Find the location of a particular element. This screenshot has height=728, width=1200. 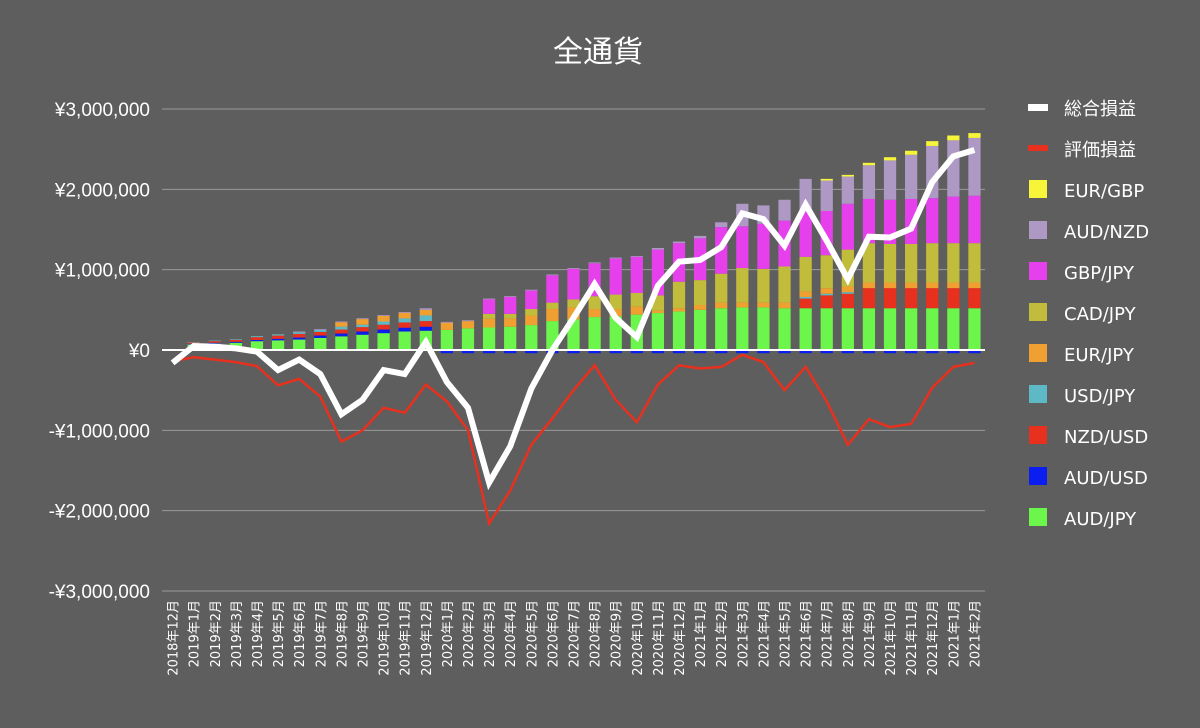

legend-label: 総合損益 is located at coordinates (1100, 109).